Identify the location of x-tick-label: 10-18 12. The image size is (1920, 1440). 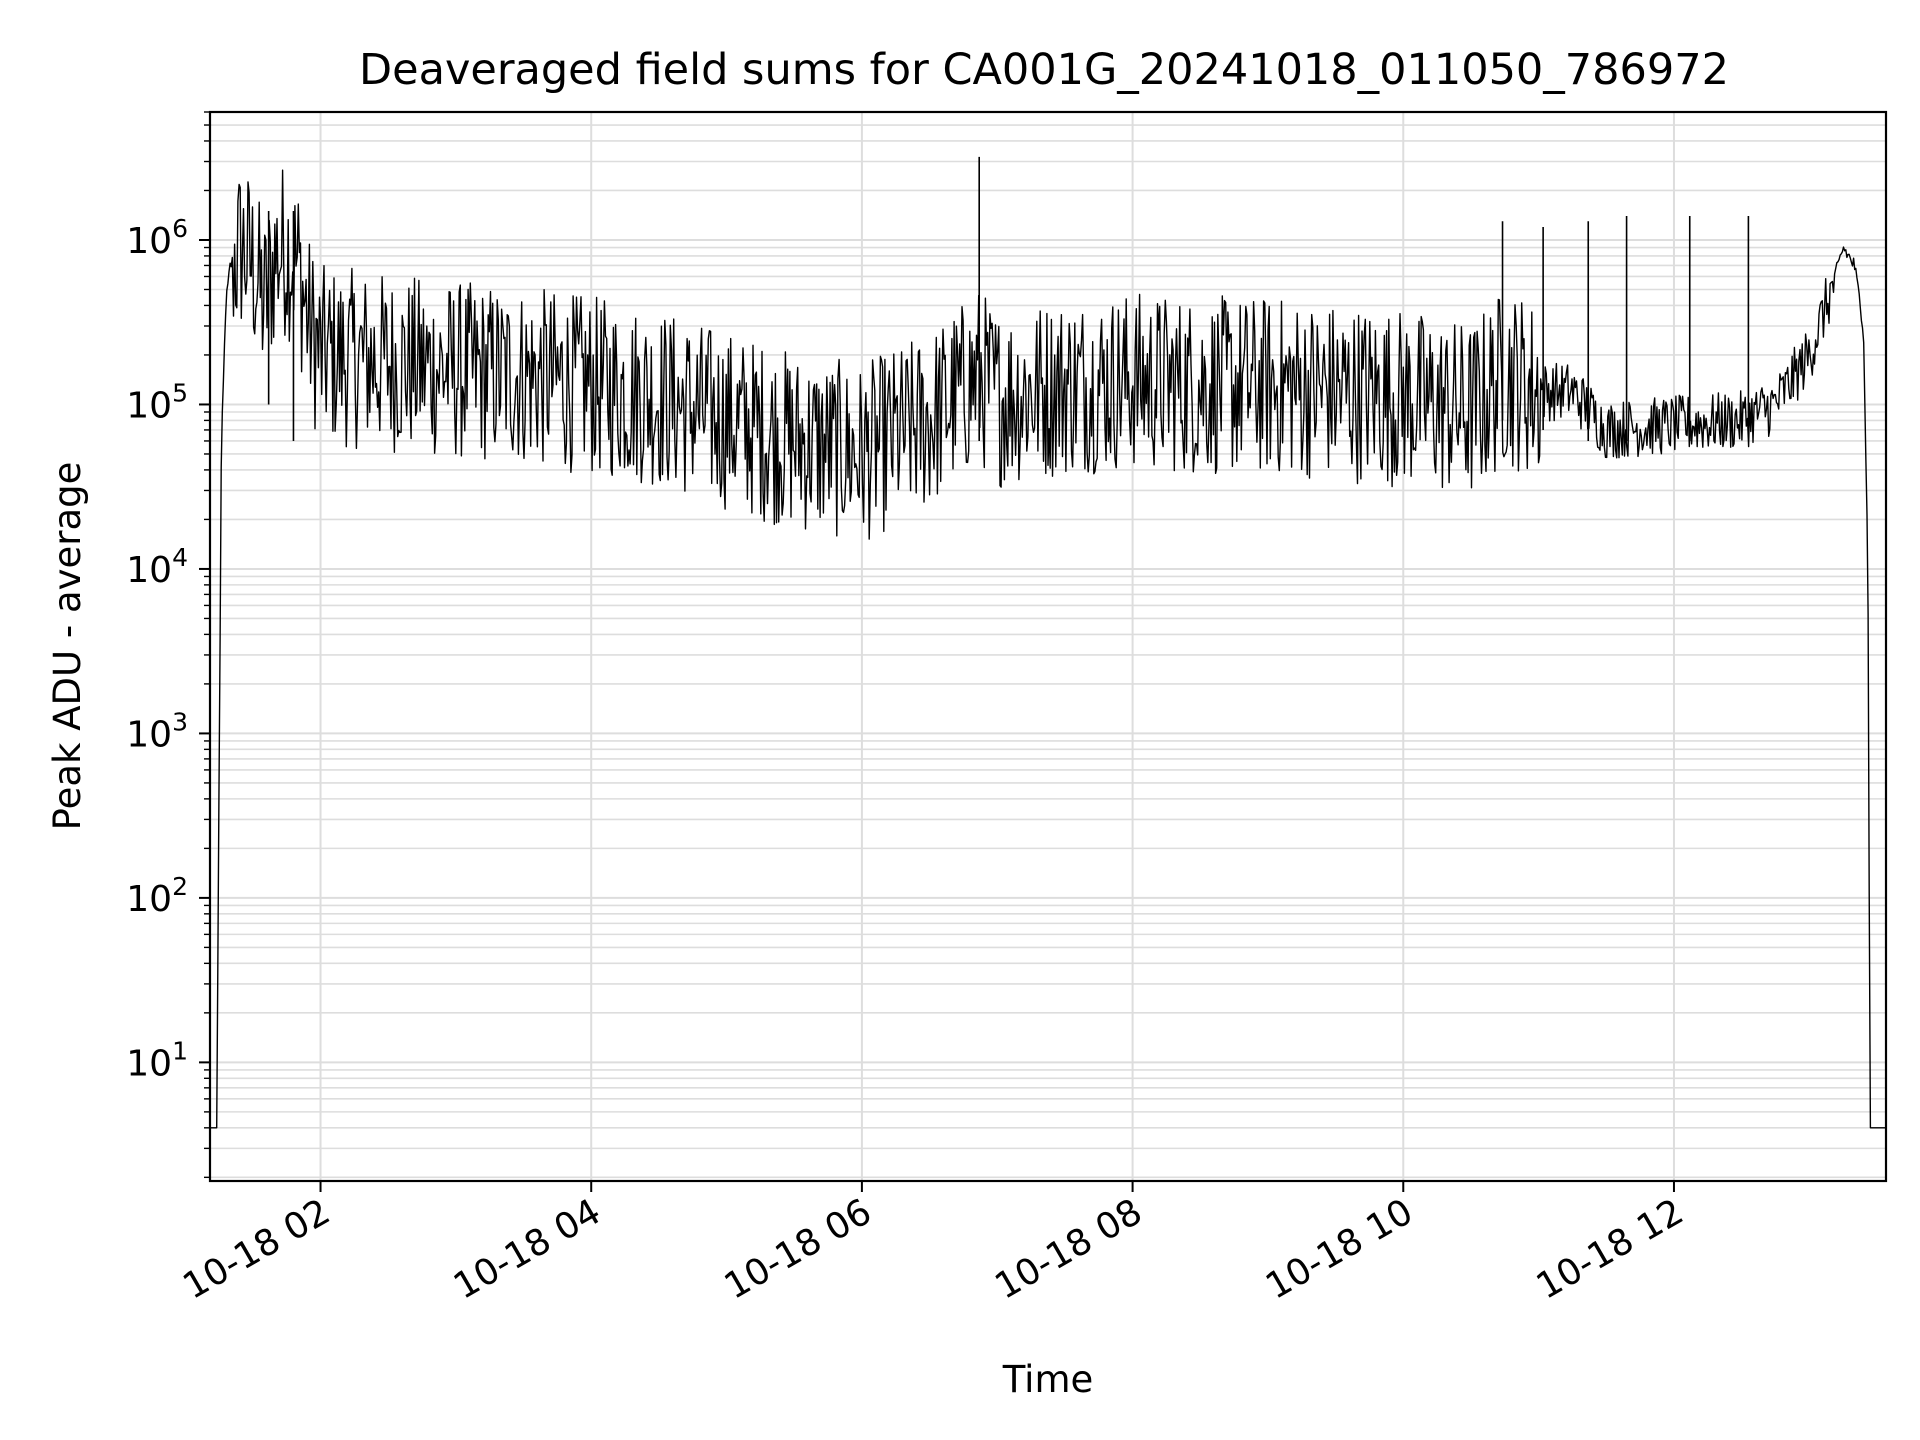
(1610, 1249).